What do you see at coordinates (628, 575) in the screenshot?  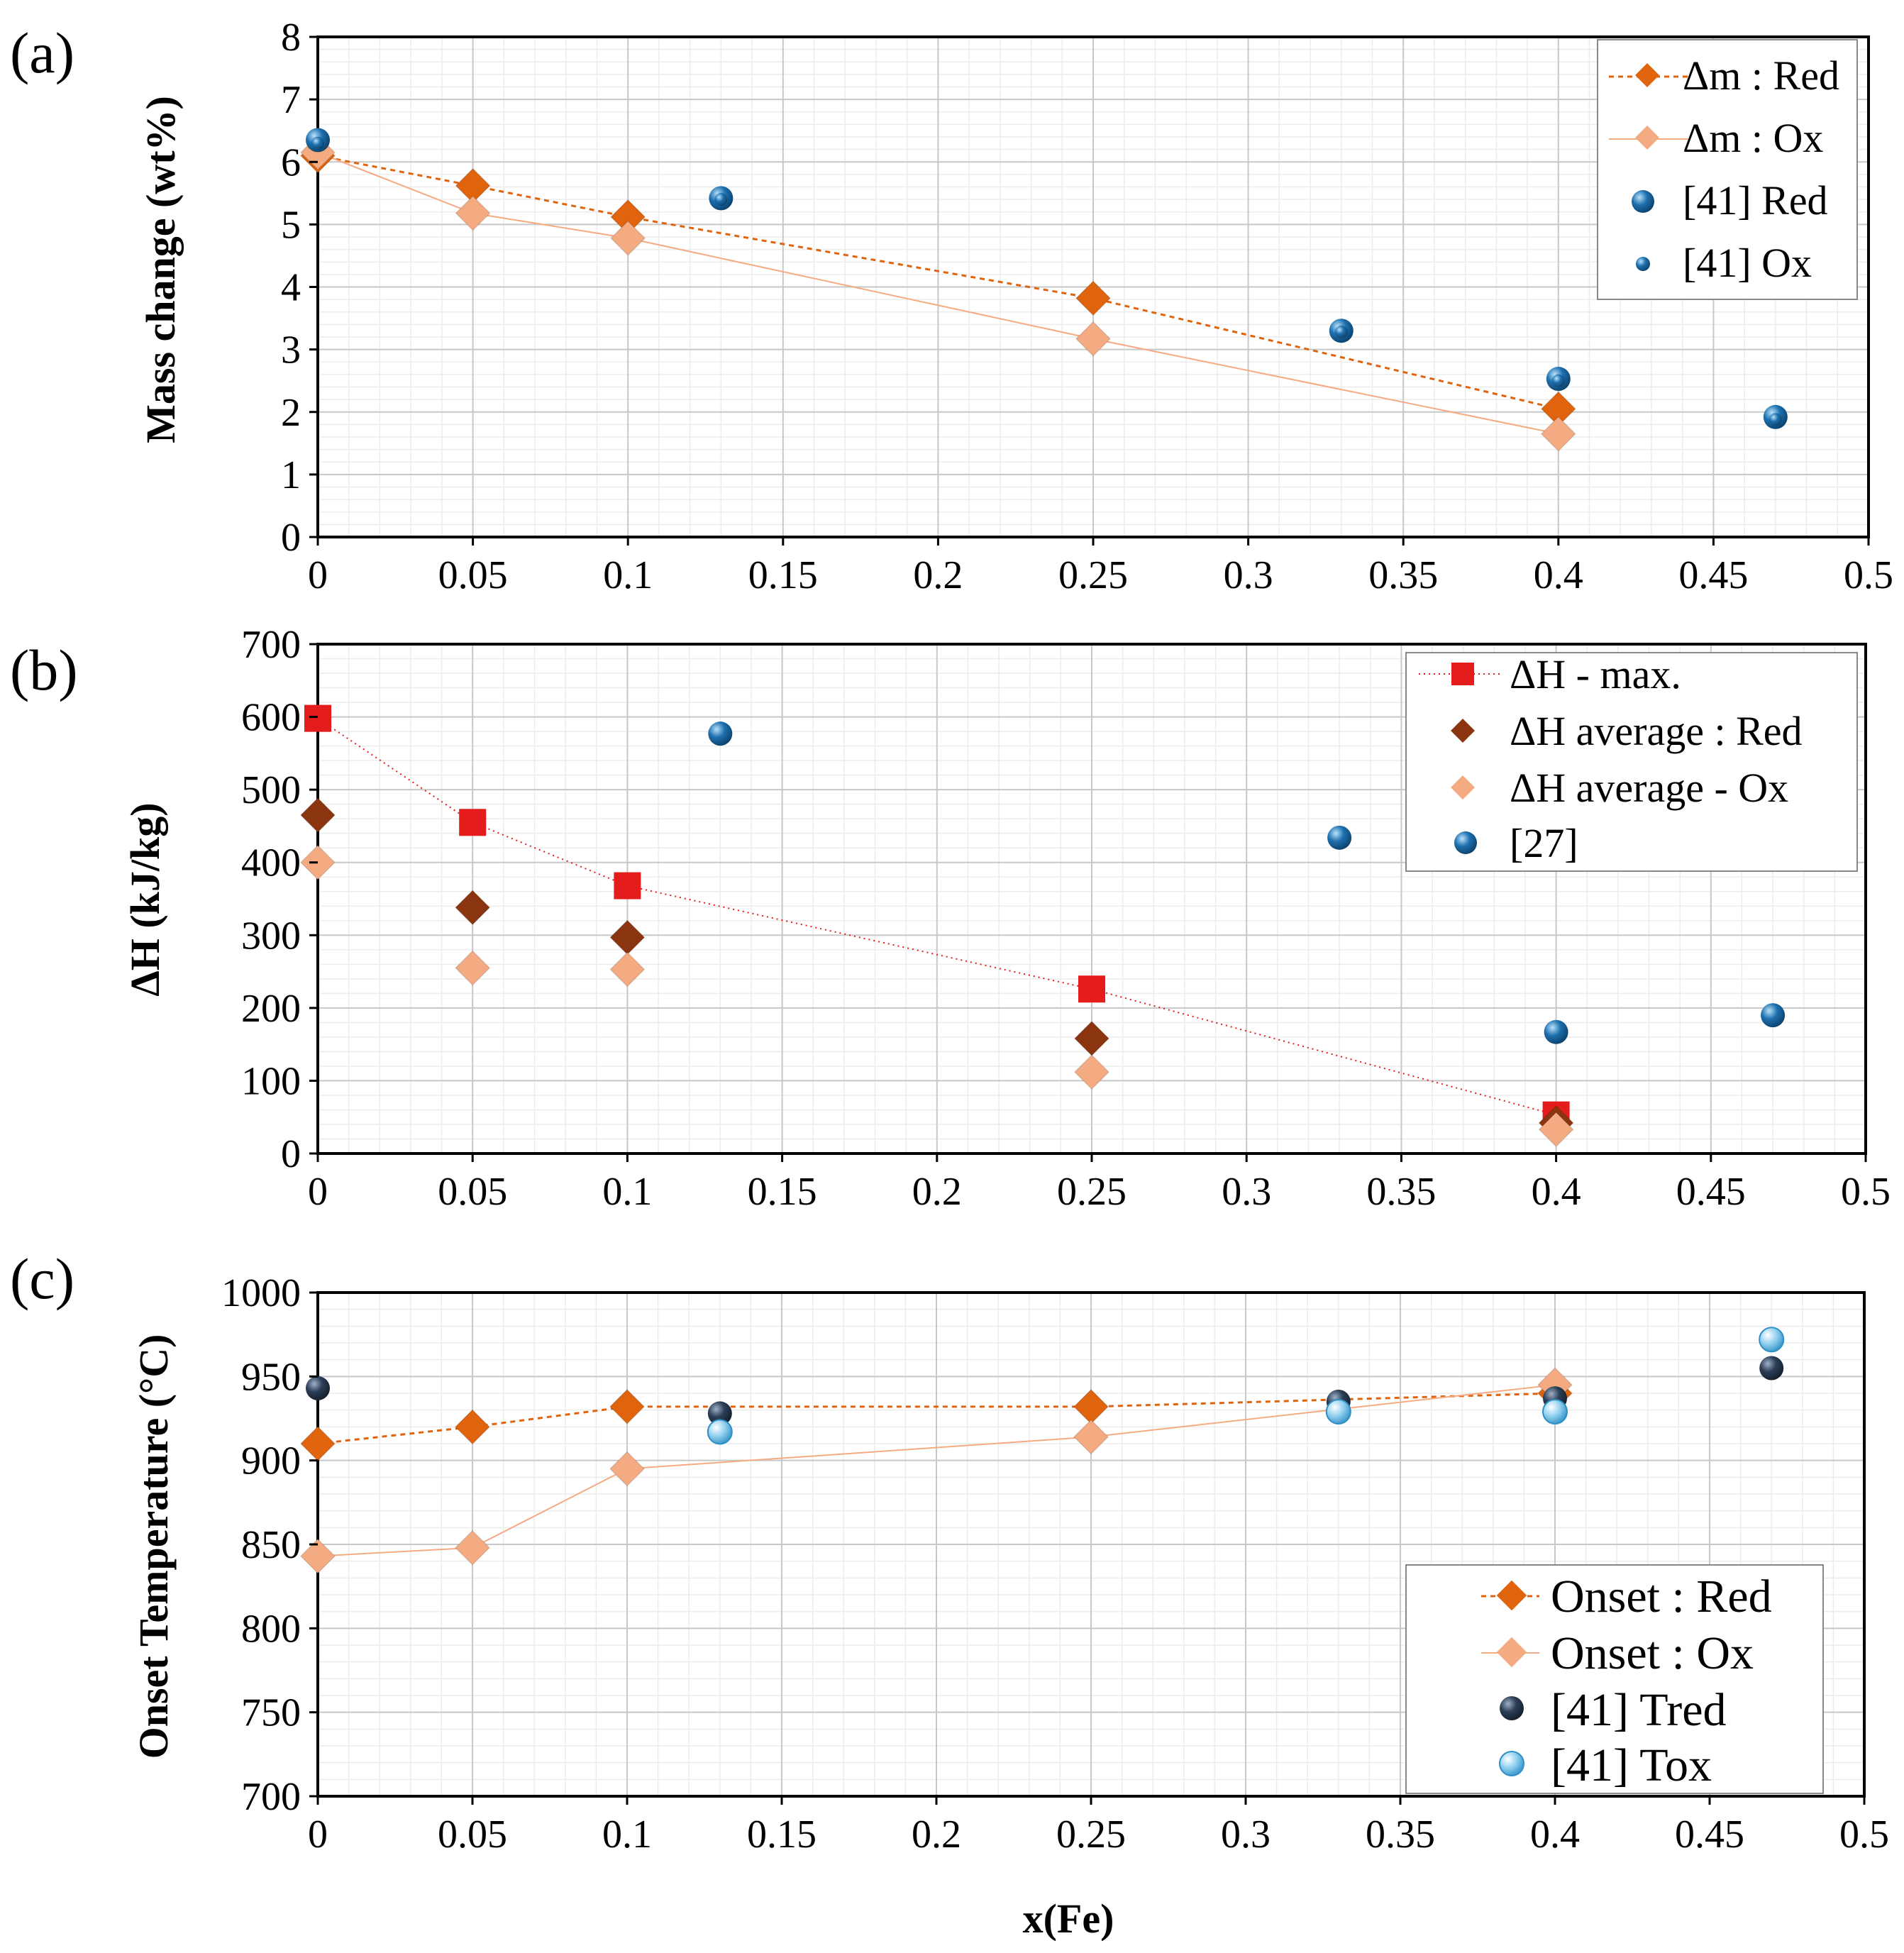 I see `panel-a-x-tick-label: 0.1` at bounding box center [628, 575].